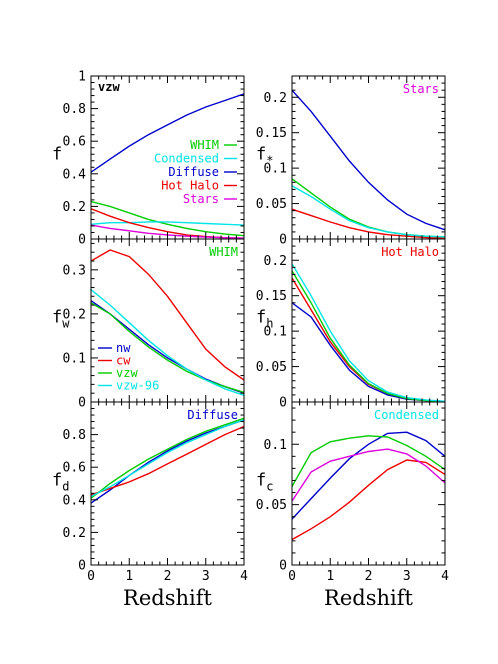 This screenshot has width=498, height=664. What do you see at coordinates (82, 77) in the screenshot?
I see `y-tick-label: 1` at bounding box center [82, 77].